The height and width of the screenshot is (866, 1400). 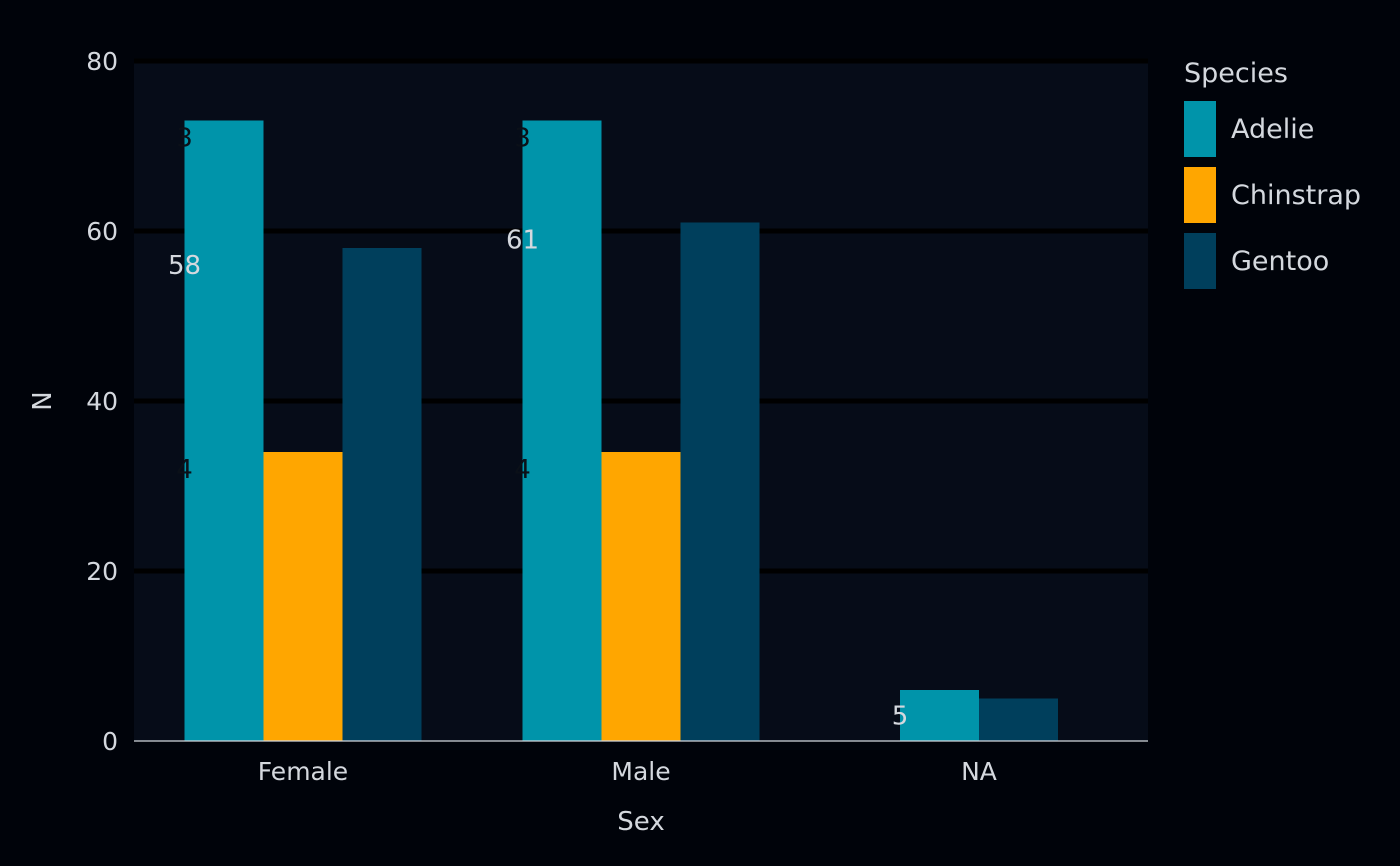 What do you see at coordinates (102, 61) in the screenshot?
I see `y-tick-label: 80` at bounding box center [102, 61].